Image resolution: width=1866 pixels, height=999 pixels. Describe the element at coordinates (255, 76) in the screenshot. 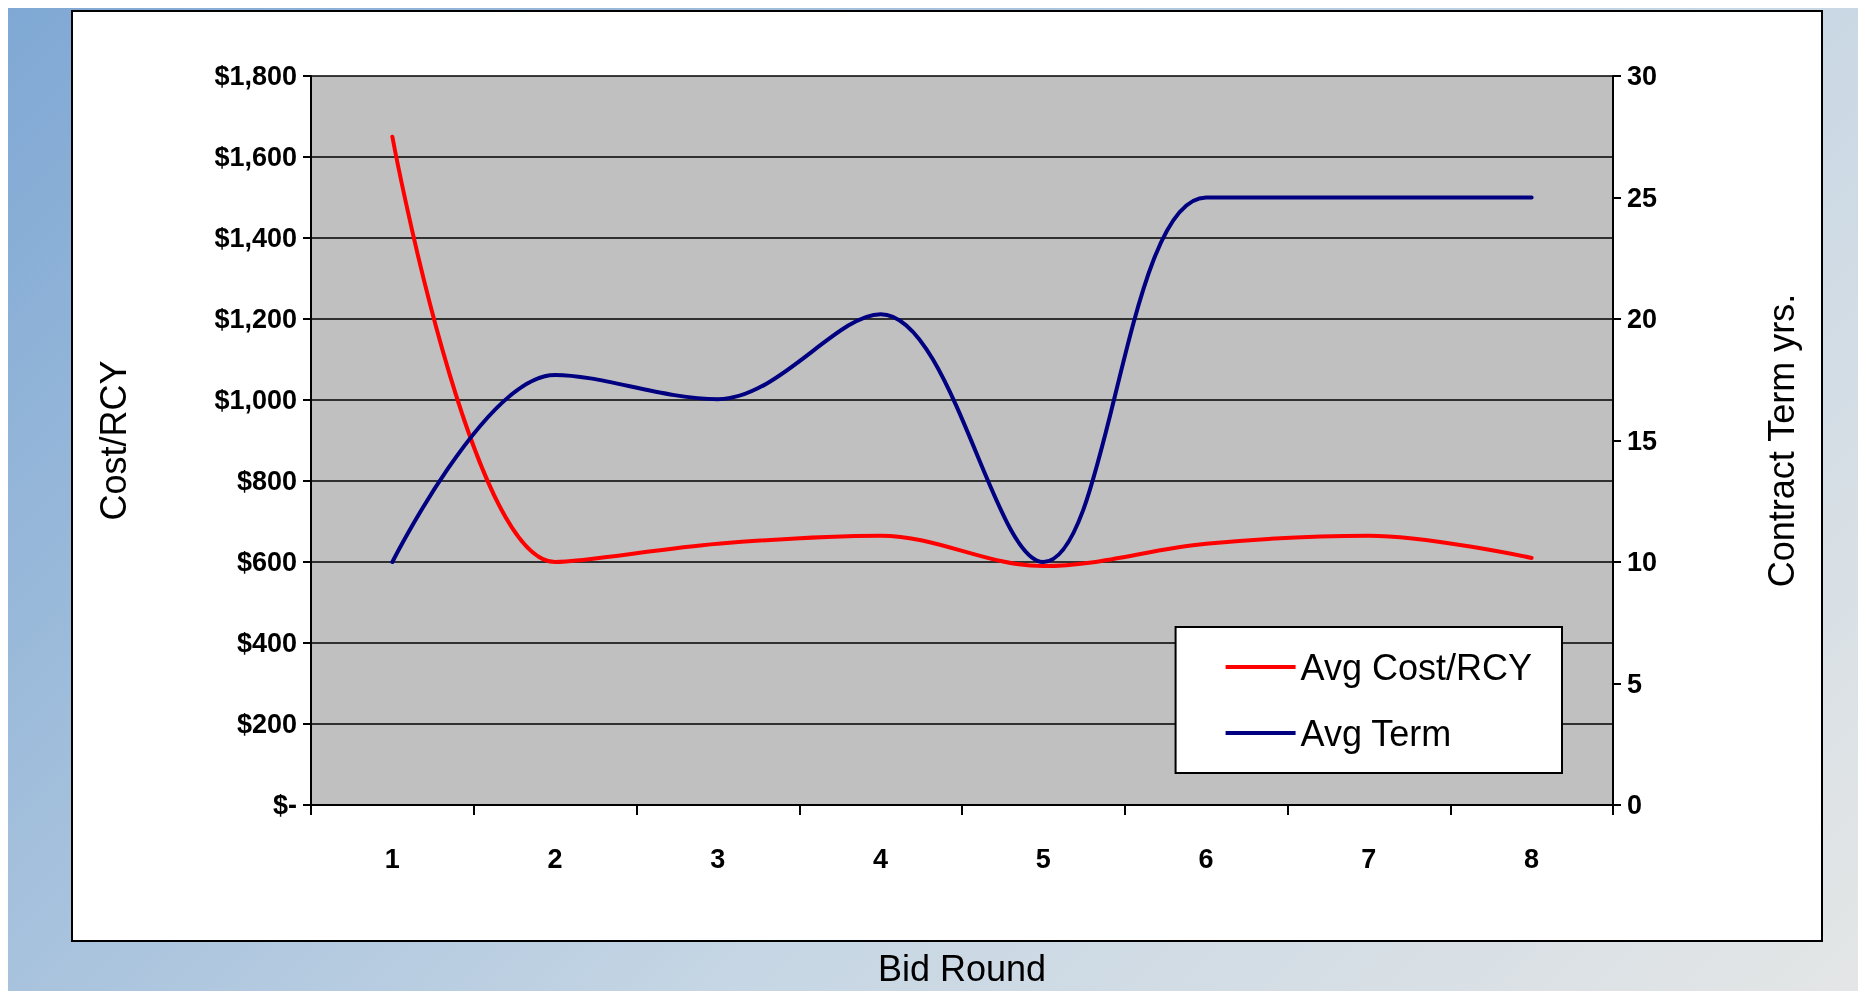

I see `y-tick-label: $1,800` at that location.